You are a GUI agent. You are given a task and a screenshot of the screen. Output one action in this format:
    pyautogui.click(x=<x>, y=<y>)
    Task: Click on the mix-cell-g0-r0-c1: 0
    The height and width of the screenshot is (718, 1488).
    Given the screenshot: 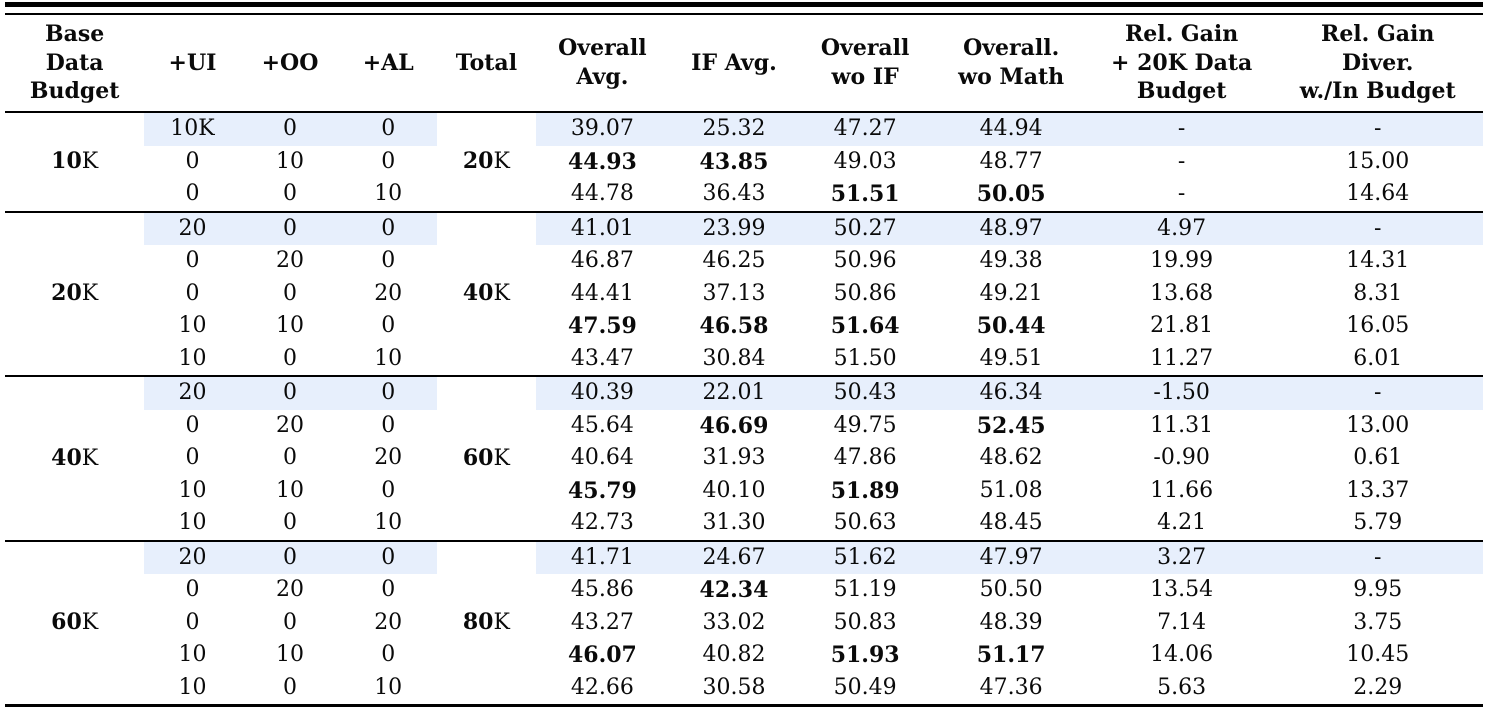 What is the action you would take?
    pyautogui.click(x=290, y=128)
    